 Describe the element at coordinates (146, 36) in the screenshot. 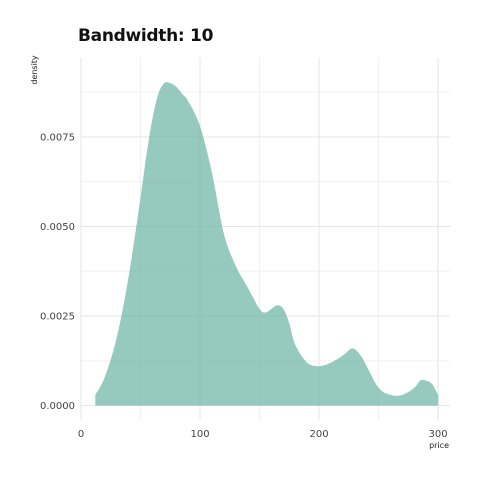

I see `chart-title: Bandwidth: 10` at that location.